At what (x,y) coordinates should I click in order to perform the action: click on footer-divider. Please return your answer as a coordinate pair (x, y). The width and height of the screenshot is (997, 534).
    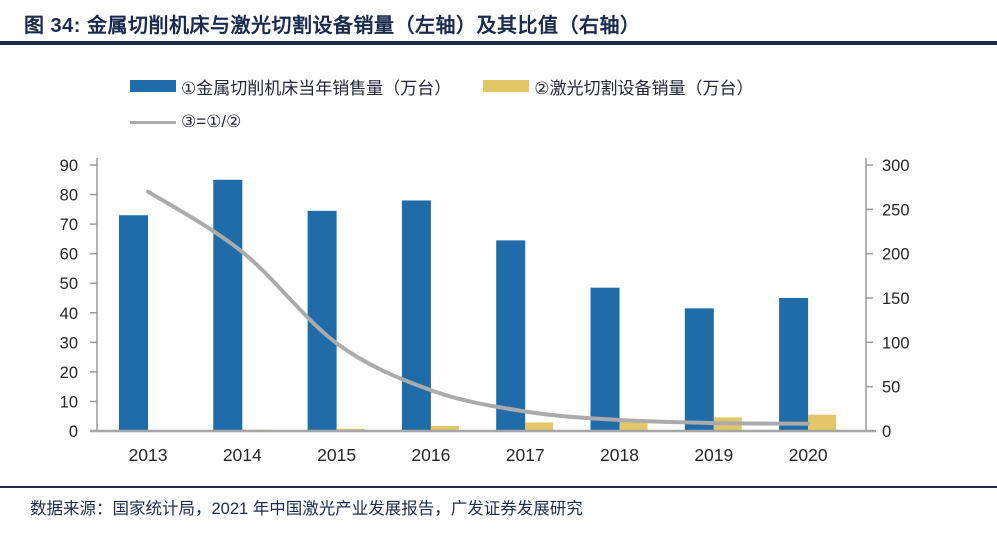
    Looking at the image, I should click on (498, 487).